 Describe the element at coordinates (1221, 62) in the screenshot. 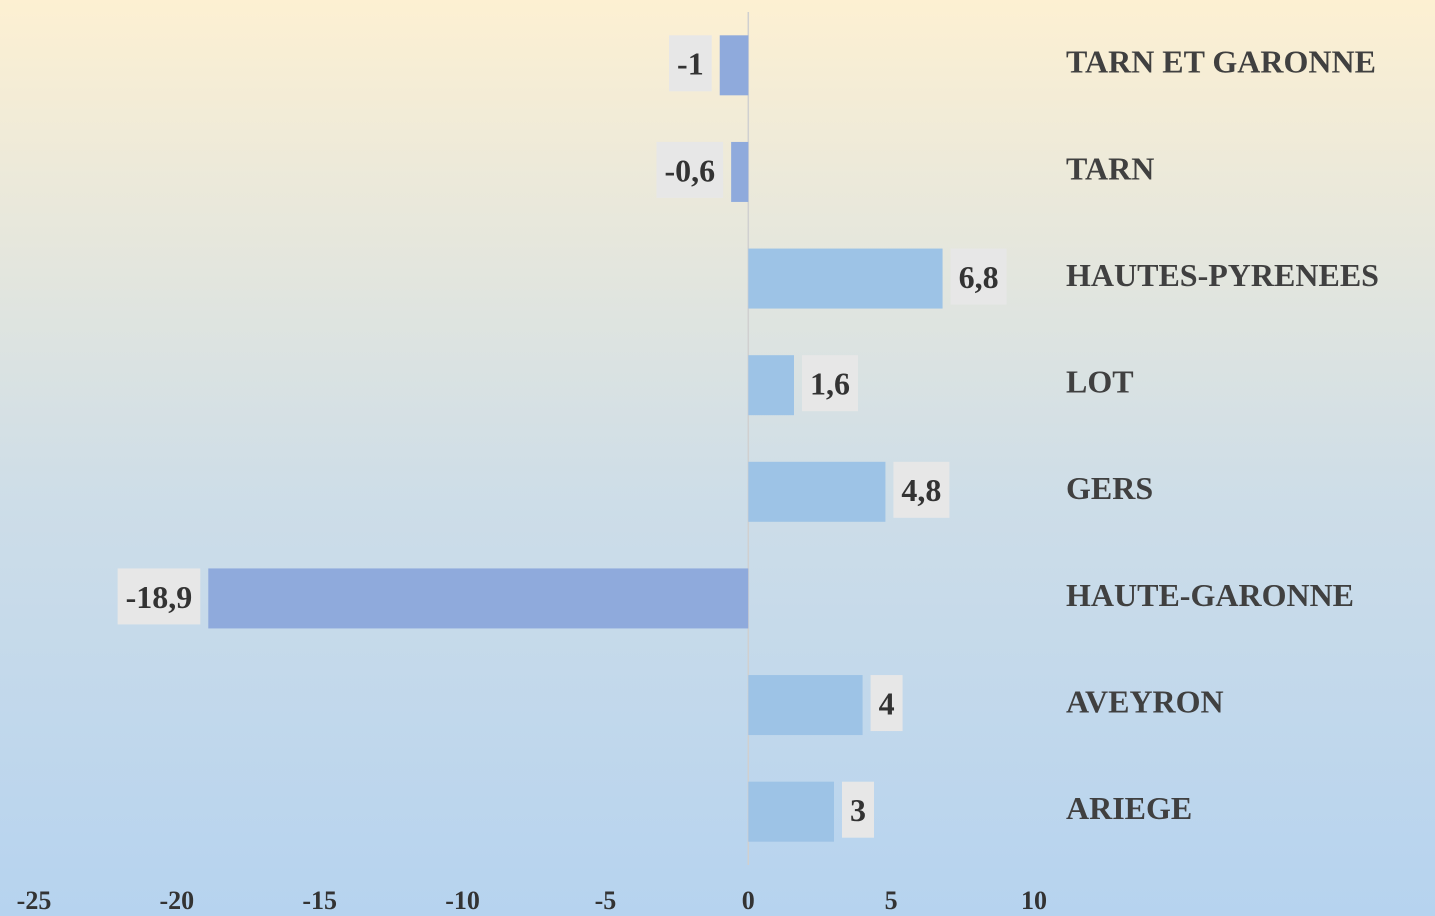

I see `category-label: TARN ET GARONNE` at that location.